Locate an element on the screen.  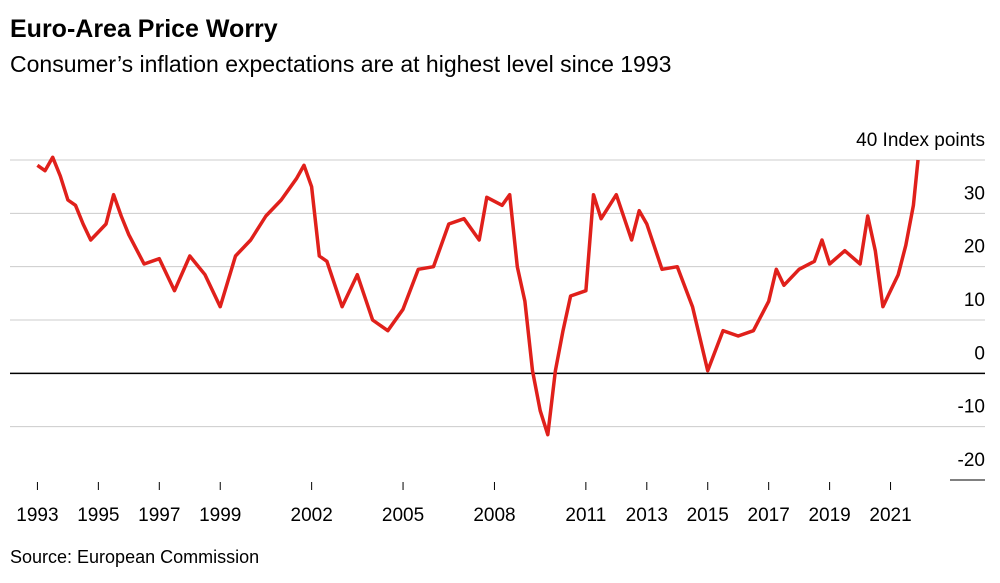
y-tick-label: -20 is located at coordinates (971, 460).